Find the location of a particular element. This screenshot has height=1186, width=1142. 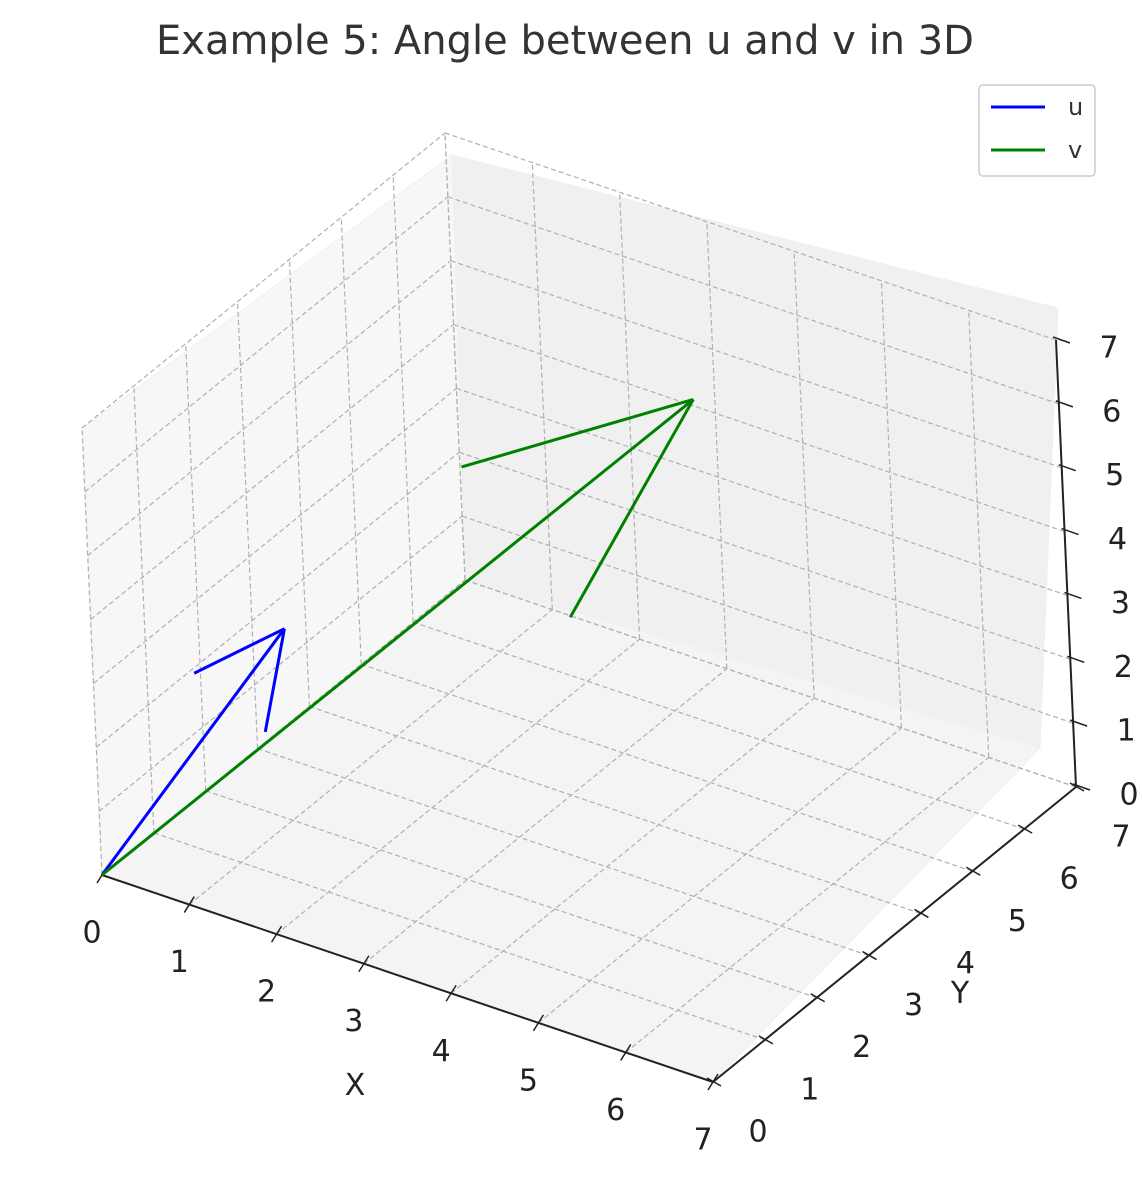

x-tick-label: 5 is located at coordinates (528, 1080).